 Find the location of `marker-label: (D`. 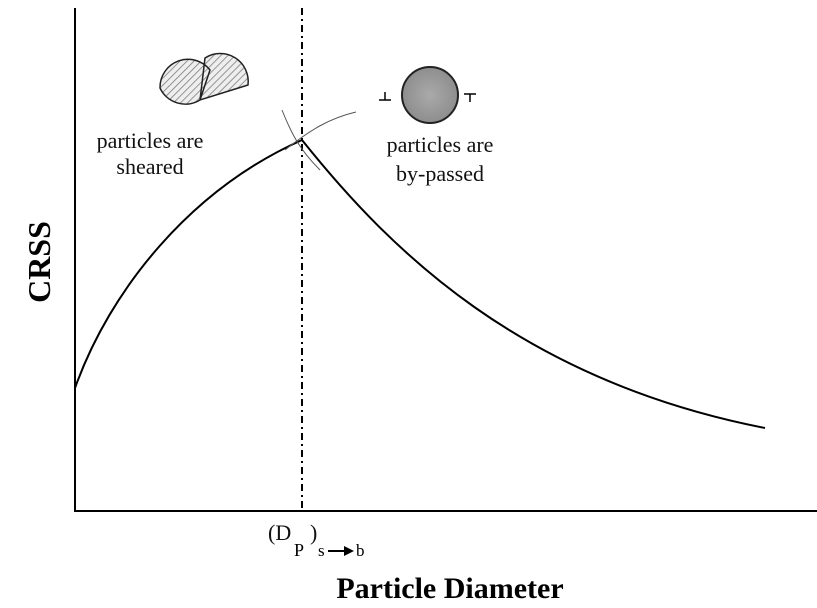

marker-label: (D is located at coordinates (279, 532).